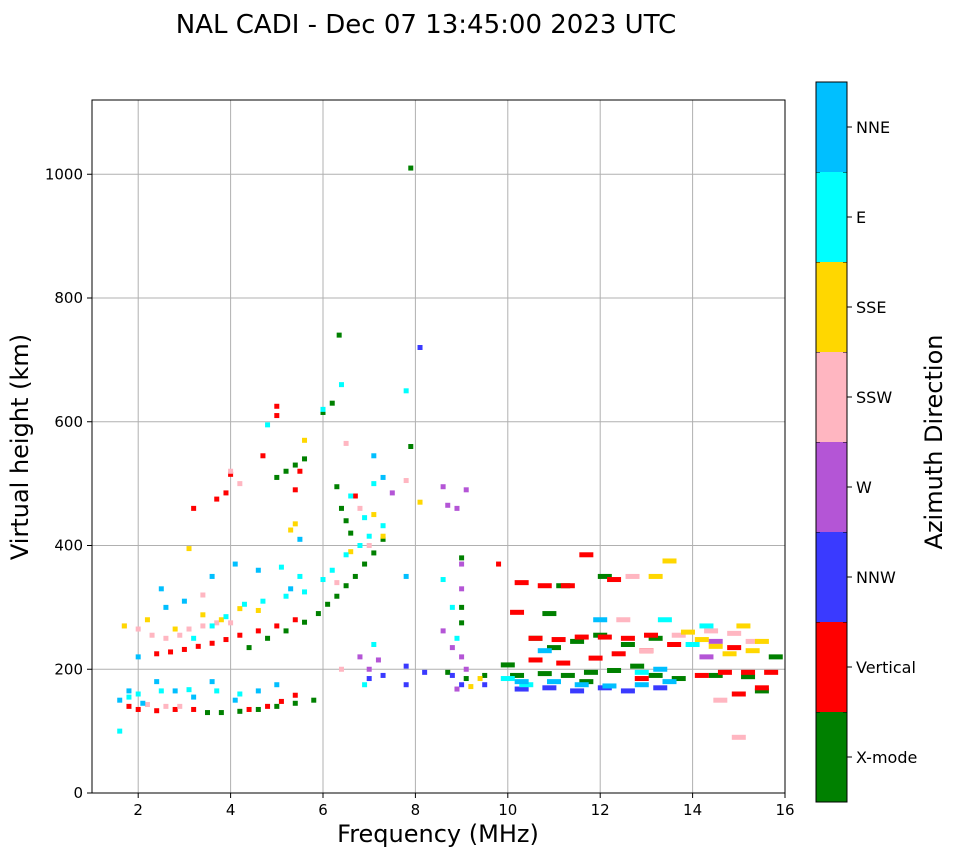 The image size is (958, 857). I want to click on colorbar-segment-x-mode, so click(831, 757).